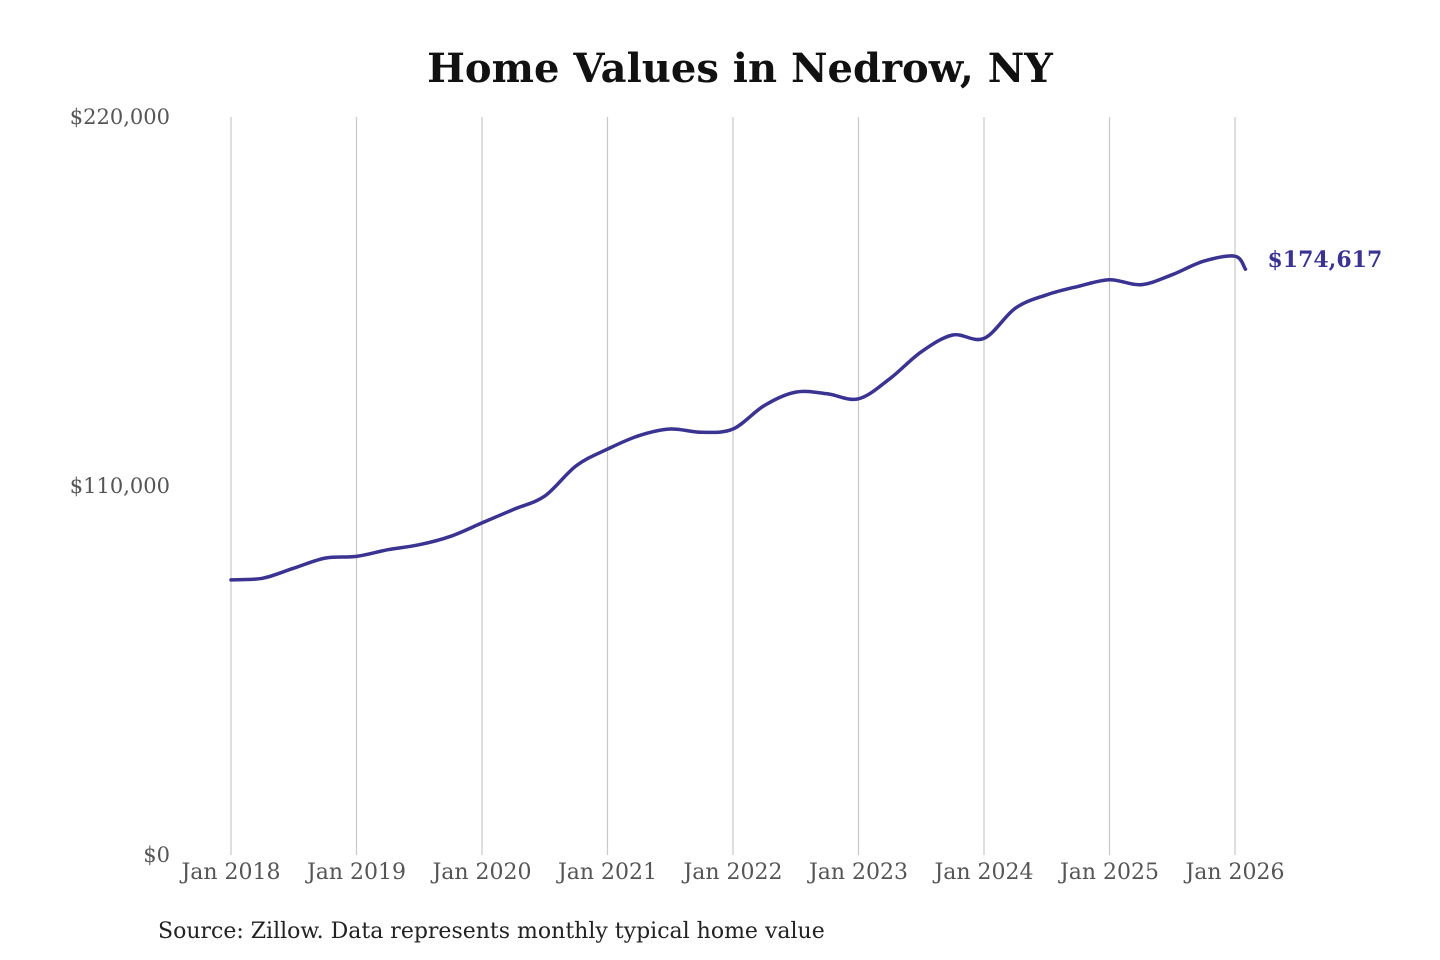 The height and width of the screenshot is (960, 1440). I want to click on x-tick-label: Jan 2018, so click(229, 872).